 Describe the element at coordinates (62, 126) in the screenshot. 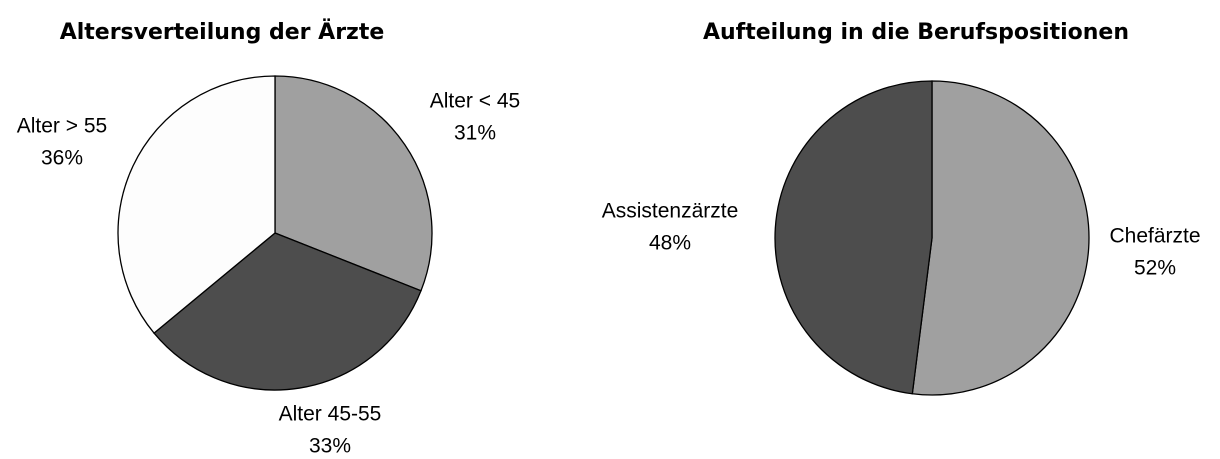

I see `slice-label: Alter > 55` at that location.